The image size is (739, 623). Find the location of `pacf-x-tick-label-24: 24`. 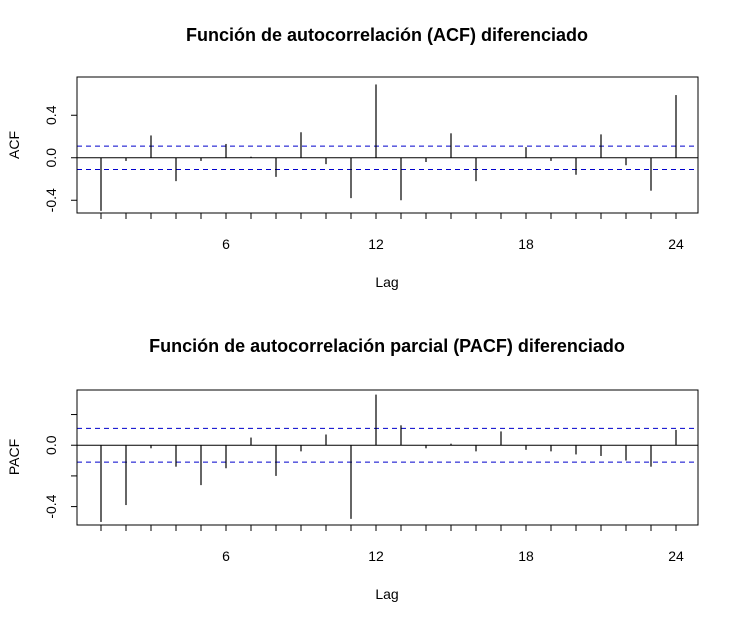

pacf-x-tick-label-24: 24 is located at coordinates (676, 556).